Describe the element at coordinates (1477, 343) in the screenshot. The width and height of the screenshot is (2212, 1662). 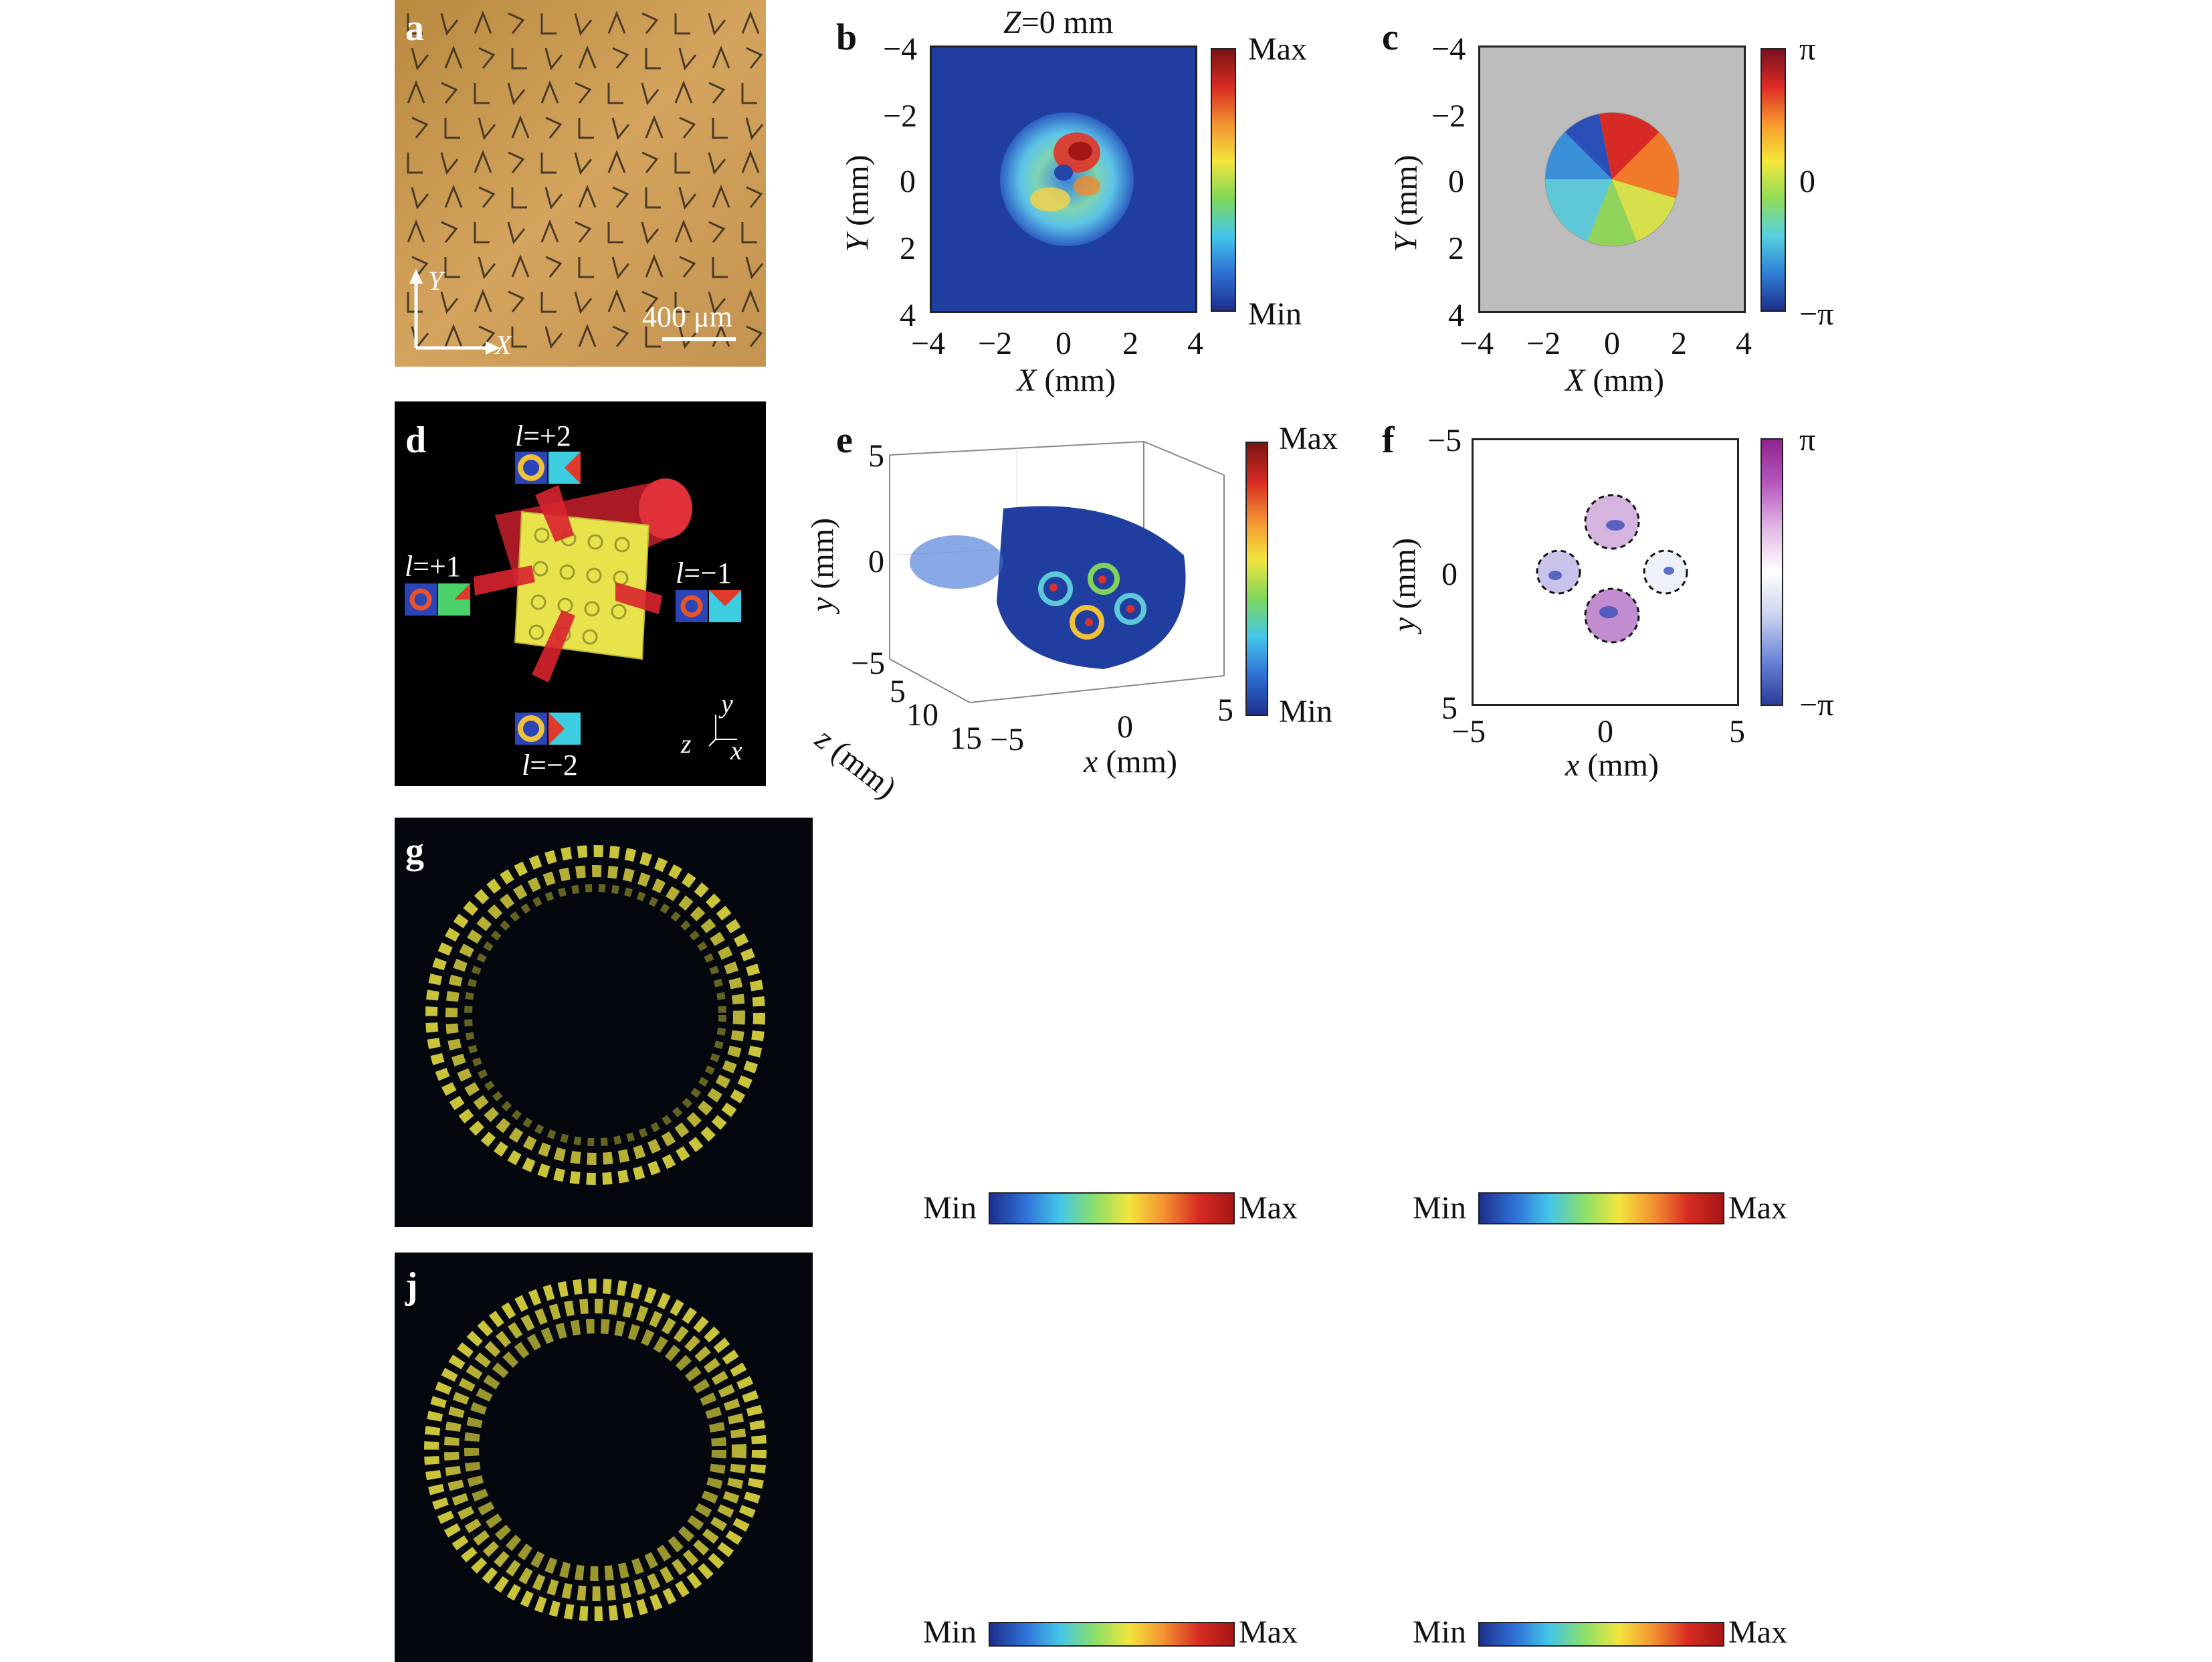
I see `panel-c-xtick-0: −4` at that location.